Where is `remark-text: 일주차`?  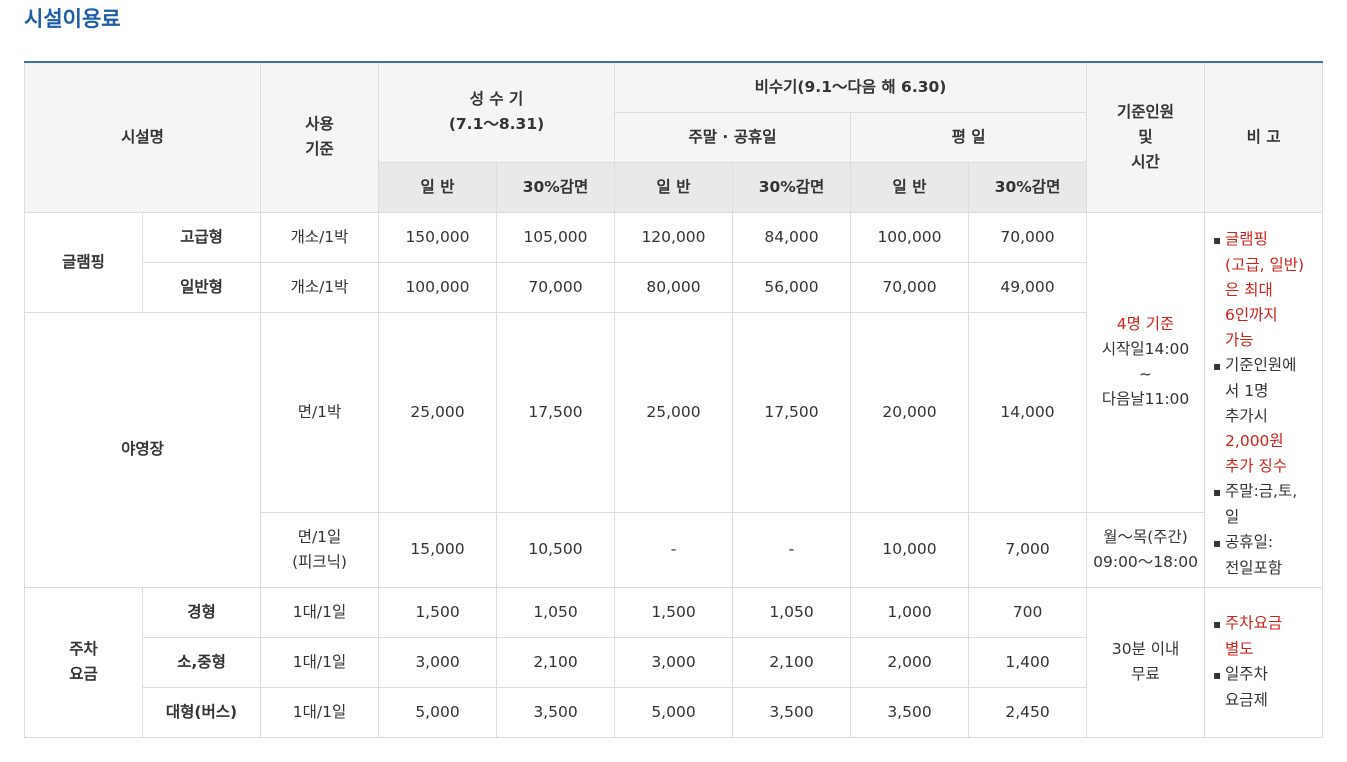
remark-text: 일주차 is located at coordinates (1246, 674).